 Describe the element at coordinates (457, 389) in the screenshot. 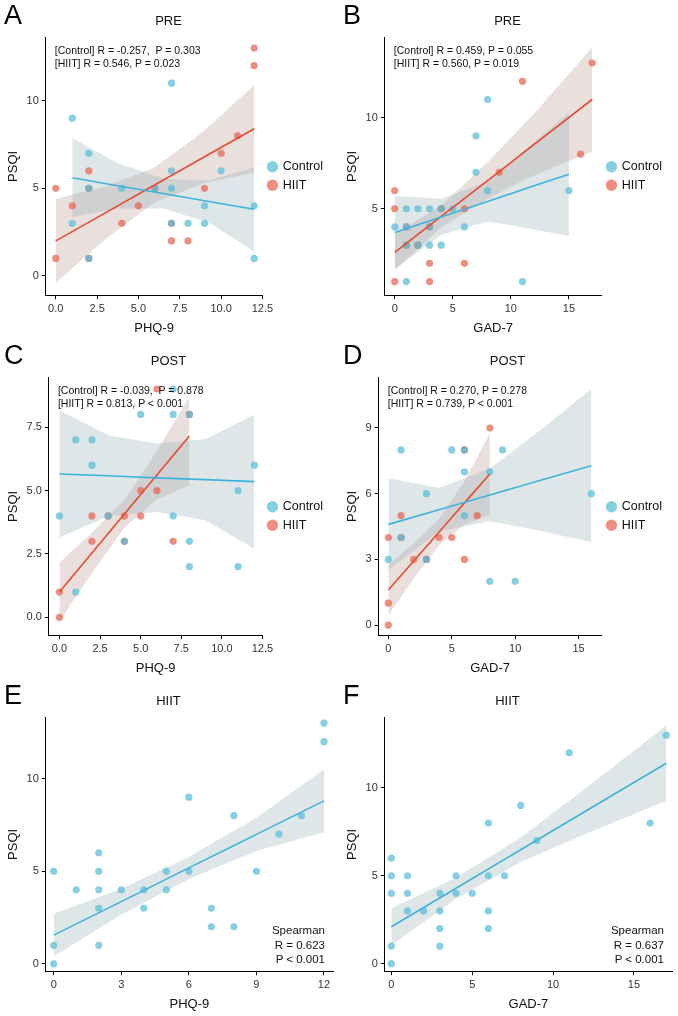

I see `annotation: [Control] R = 0.270, P = 0.278` at that location.